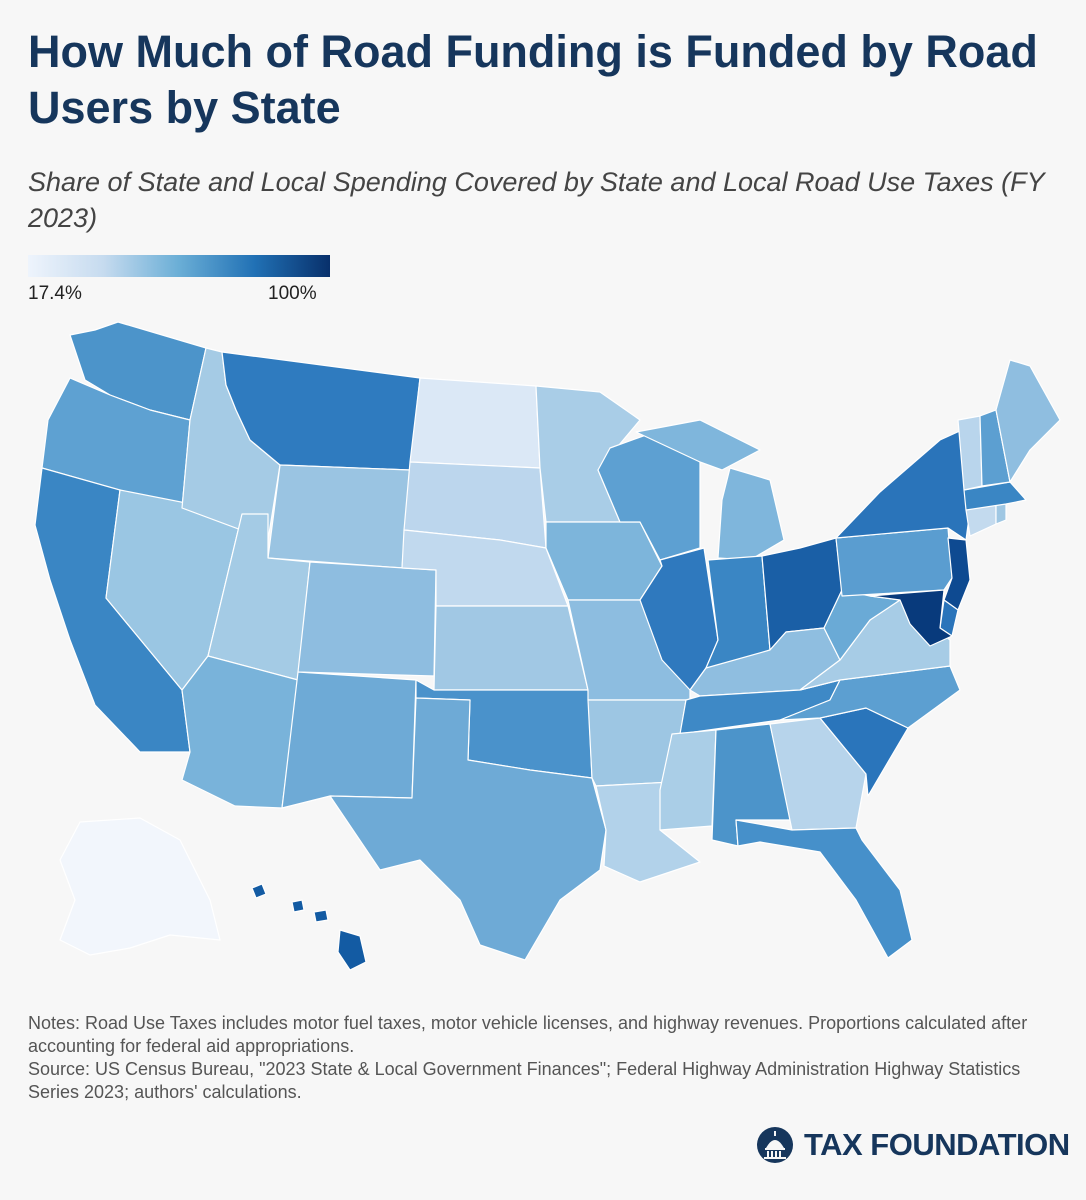  What do you see at coordinates (511, 648) in the screenshot?
I see `state-KS` at bounding box center [511, 648].